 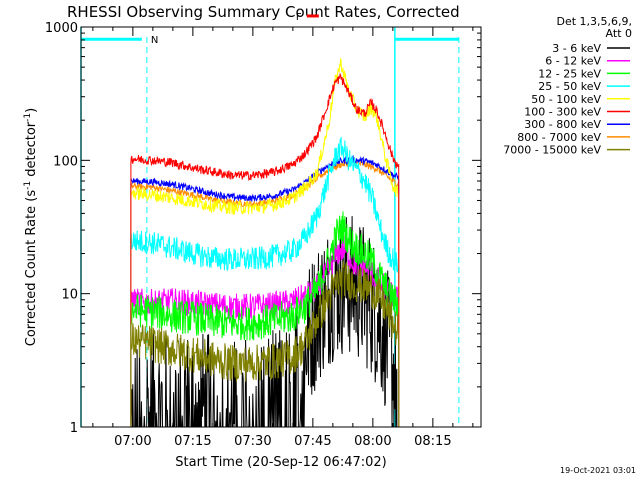 I want to click on night-label: N, so click(x=154, y=40).